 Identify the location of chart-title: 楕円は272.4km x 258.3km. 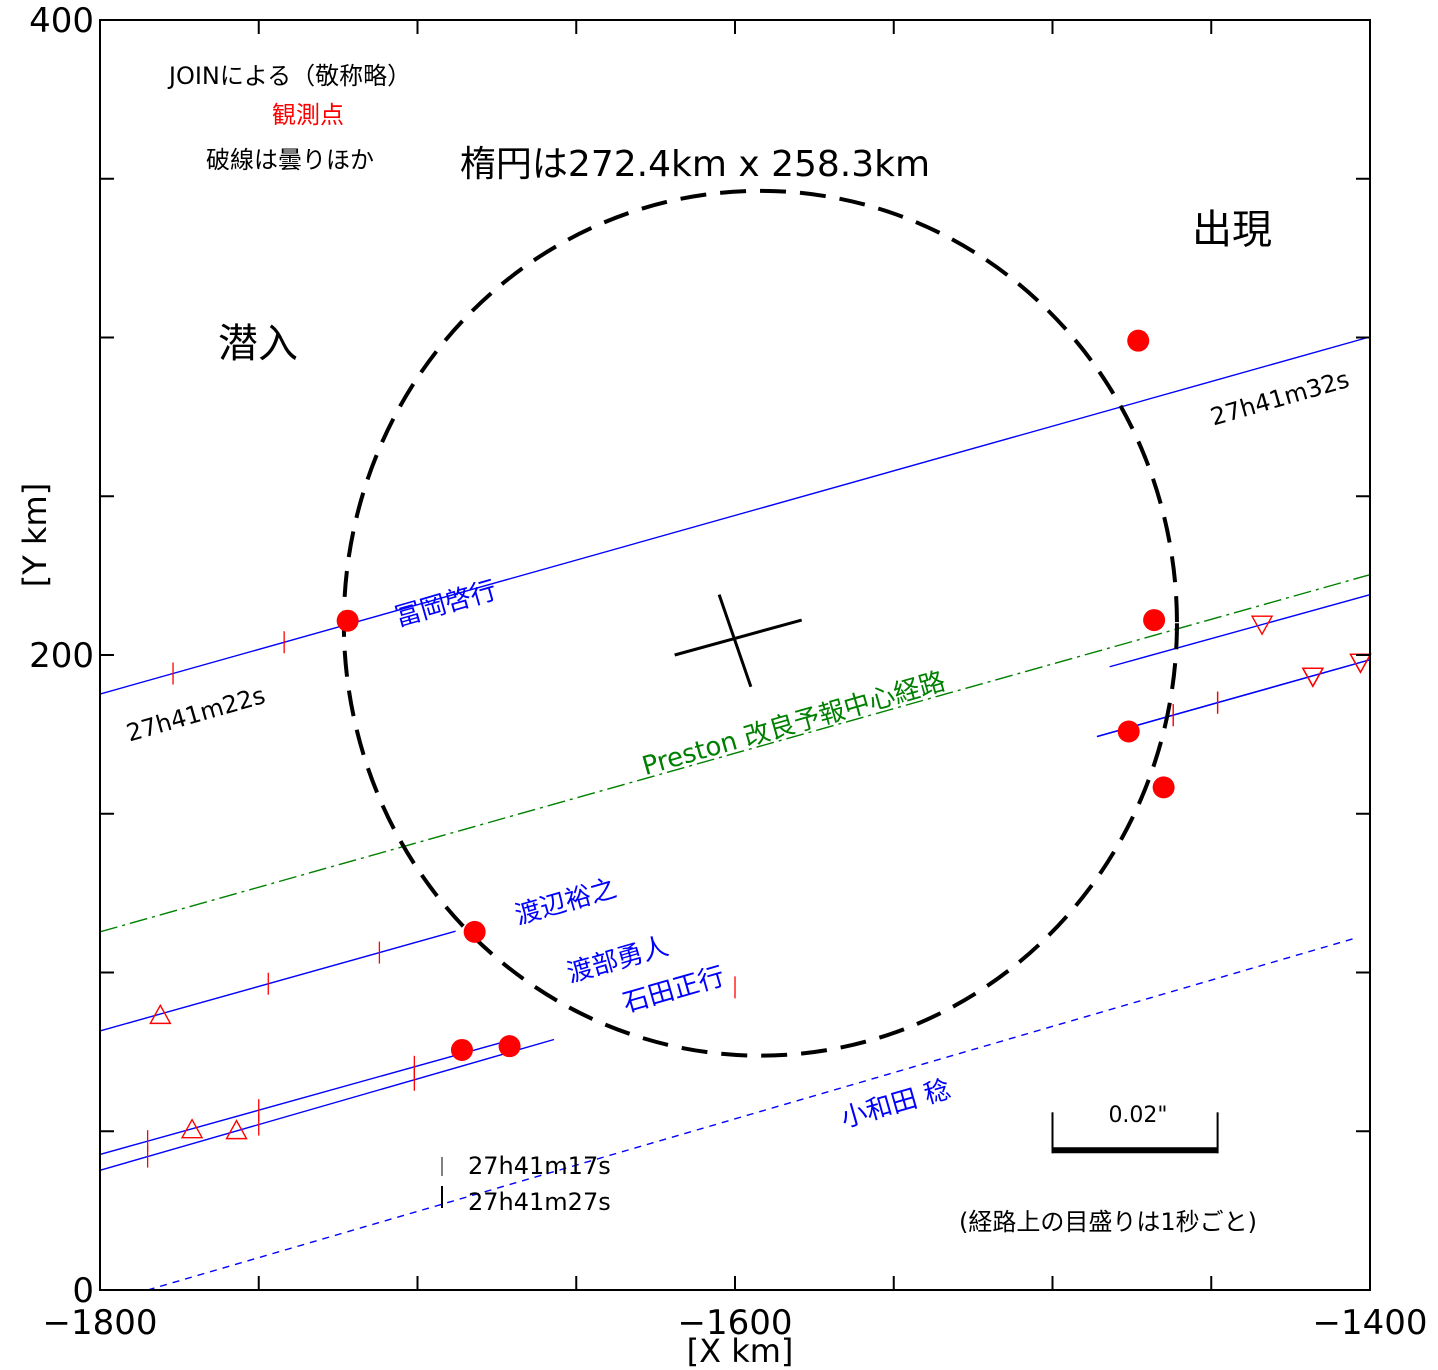
(695, 164).